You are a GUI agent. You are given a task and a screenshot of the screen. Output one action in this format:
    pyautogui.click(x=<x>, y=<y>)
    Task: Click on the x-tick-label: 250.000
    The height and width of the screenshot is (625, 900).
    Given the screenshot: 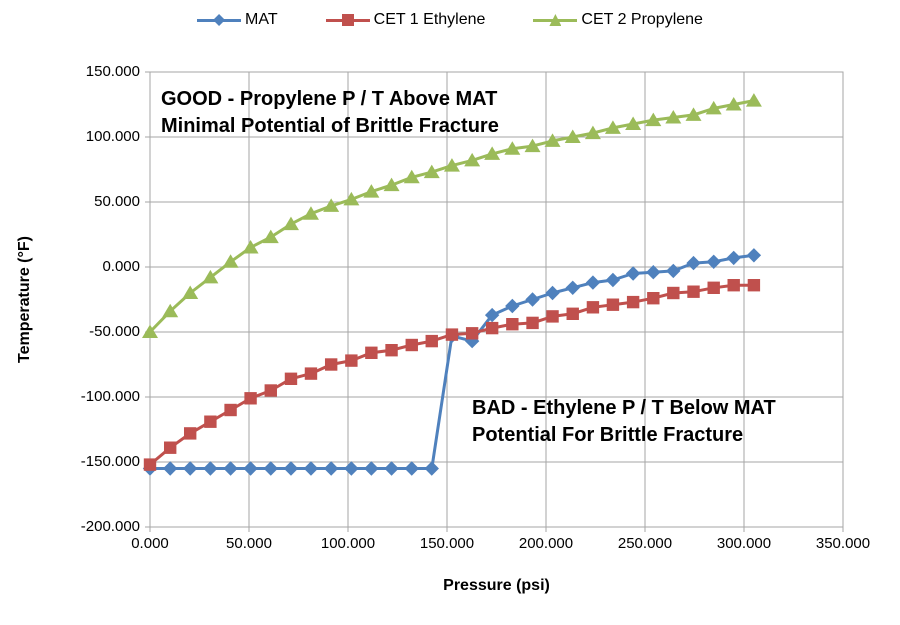 What is the action you would take?
    pyautogui.click(x=645, y=543)
    